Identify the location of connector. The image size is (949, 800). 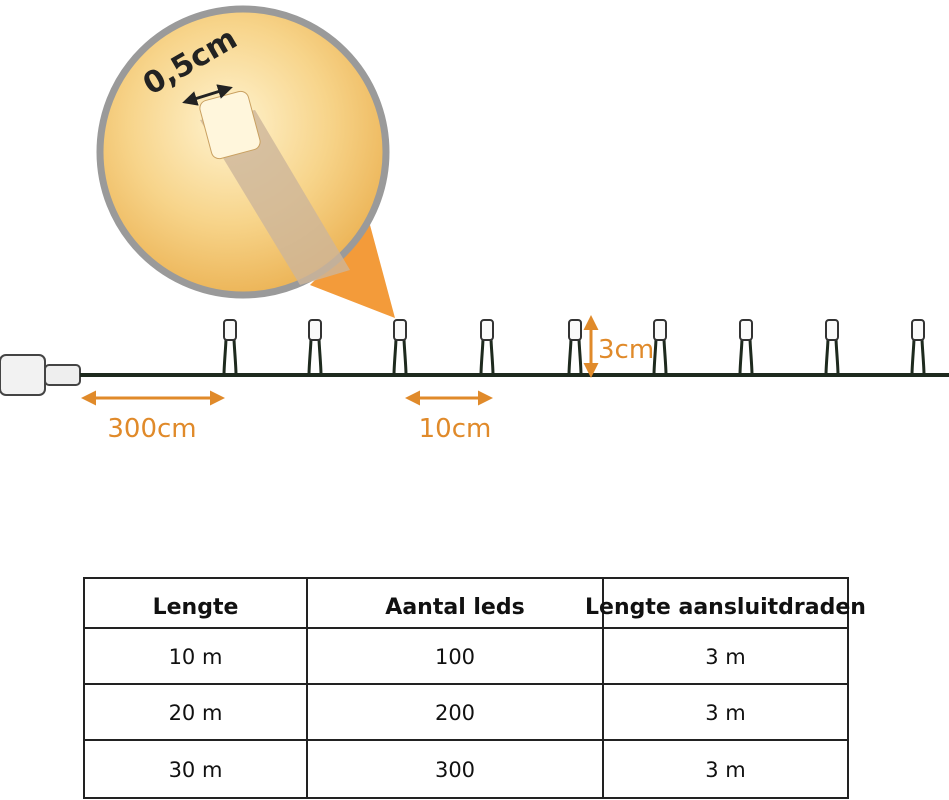
(23, 375).